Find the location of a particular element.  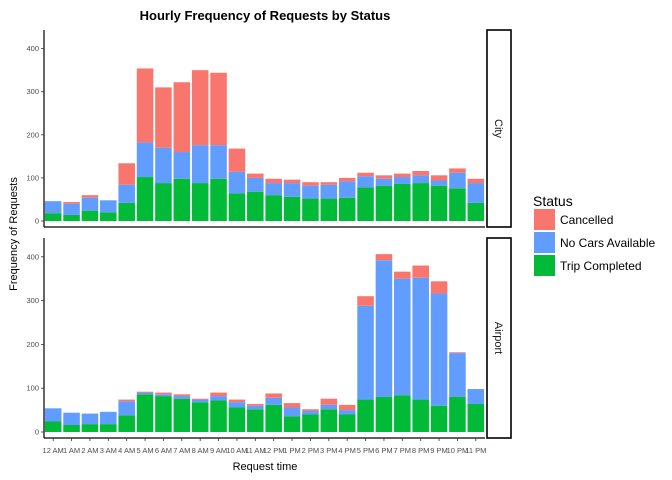

bar-airport-no-cars-available-3-am is located at coordinates (108, 418).